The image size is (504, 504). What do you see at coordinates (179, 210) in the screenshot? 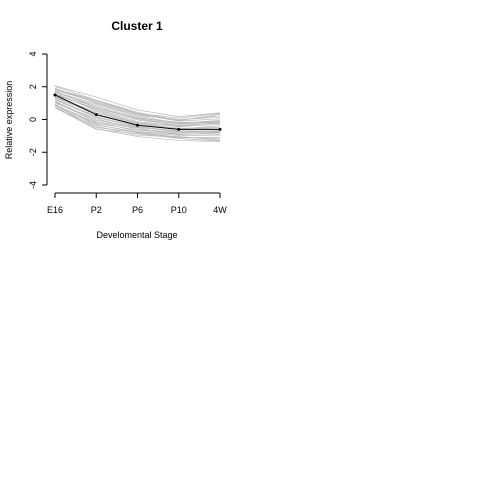
I see `x-tick-label: P10` at bounding box center [179, 210].